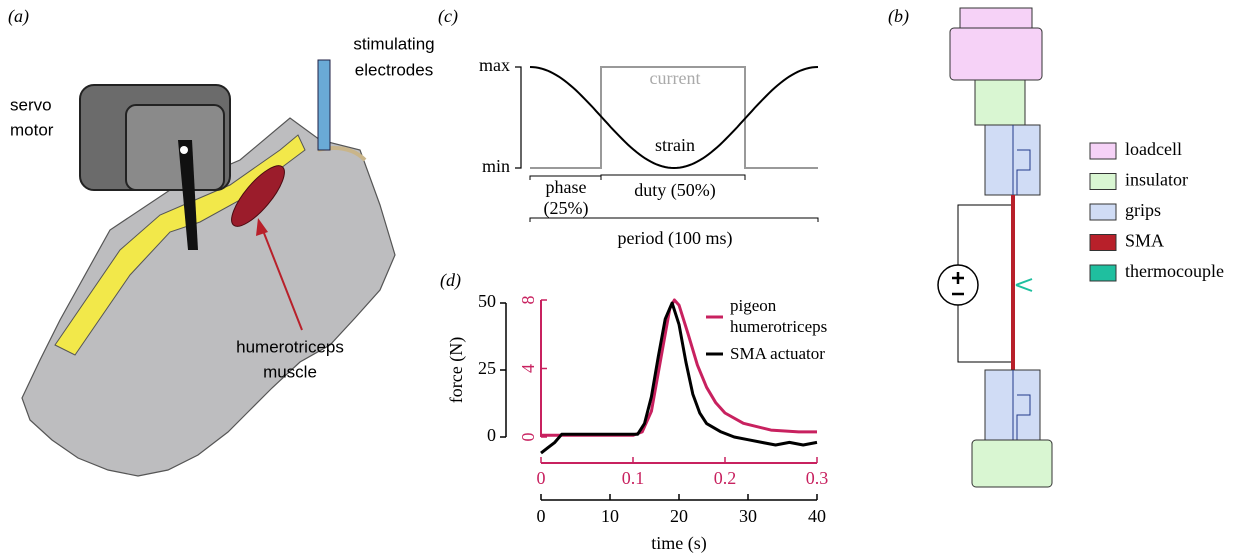  Describe the element at coordinates (290, 371) in the screenshot. I see `annotation: muscle` at that location.